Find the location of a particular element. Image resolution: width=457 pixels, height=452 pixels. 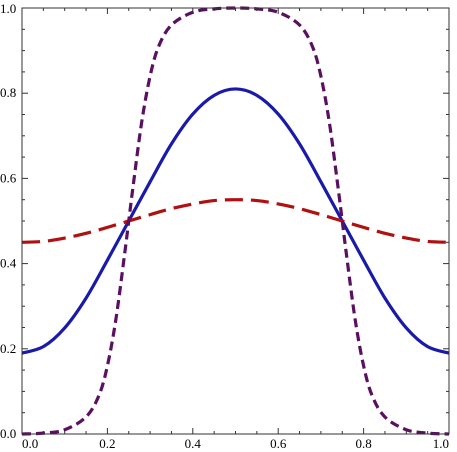

x-tick-labels: 0.0 0.2 0.4 0.6 0.8 1.0 is located at coordinates (235, 443).